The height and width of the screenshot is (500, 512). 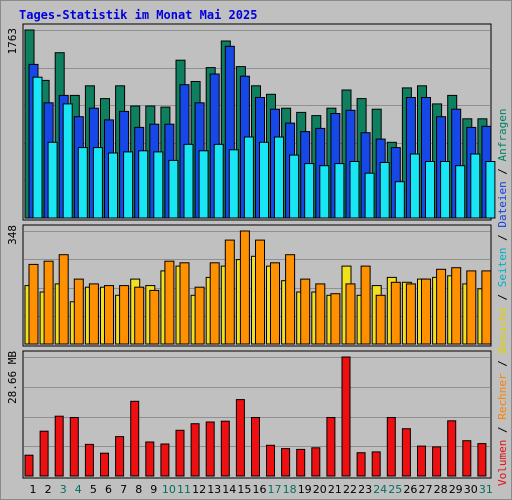 I want to click on x-tick-label: 27, so click(x=426, y=489).